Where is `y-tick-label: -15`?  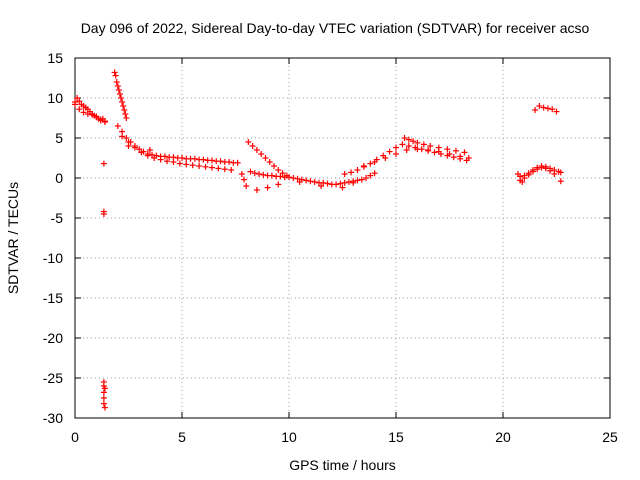
y-tick-label: -15 is located at coordinates (53, 298).